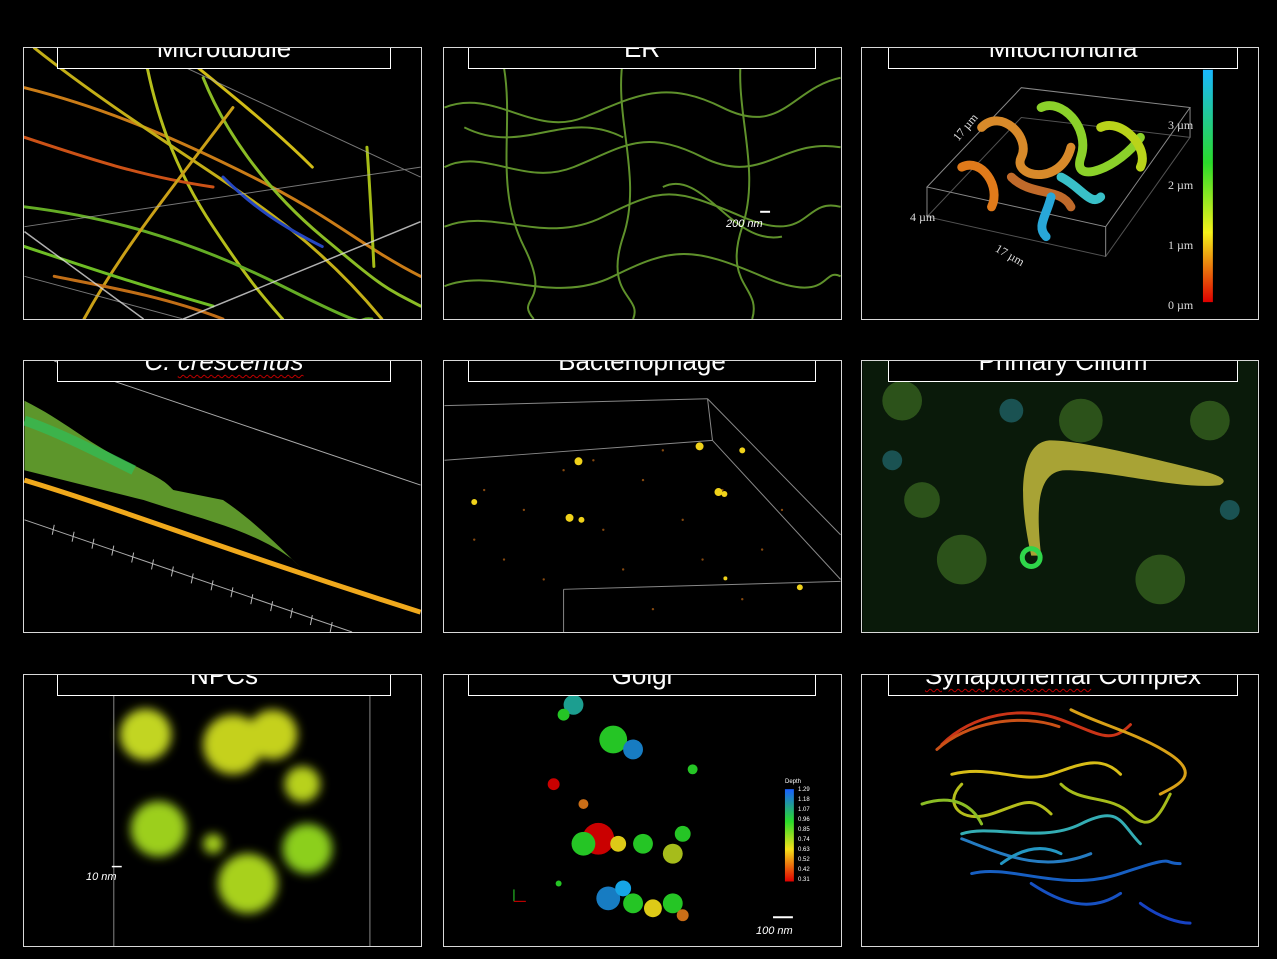  What do you see at coordinates (1063, 58) in the screenshot?
I see `panel-title-mitochondria: Mitochondria` at bounding box center [1063, 58].